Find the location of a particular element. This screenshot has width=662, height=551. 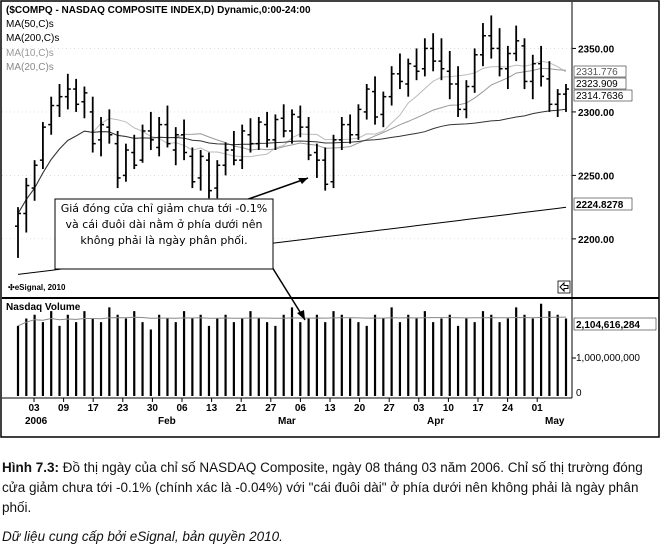

date-tick-label-0: 03 is located at coordinates (34, 408).